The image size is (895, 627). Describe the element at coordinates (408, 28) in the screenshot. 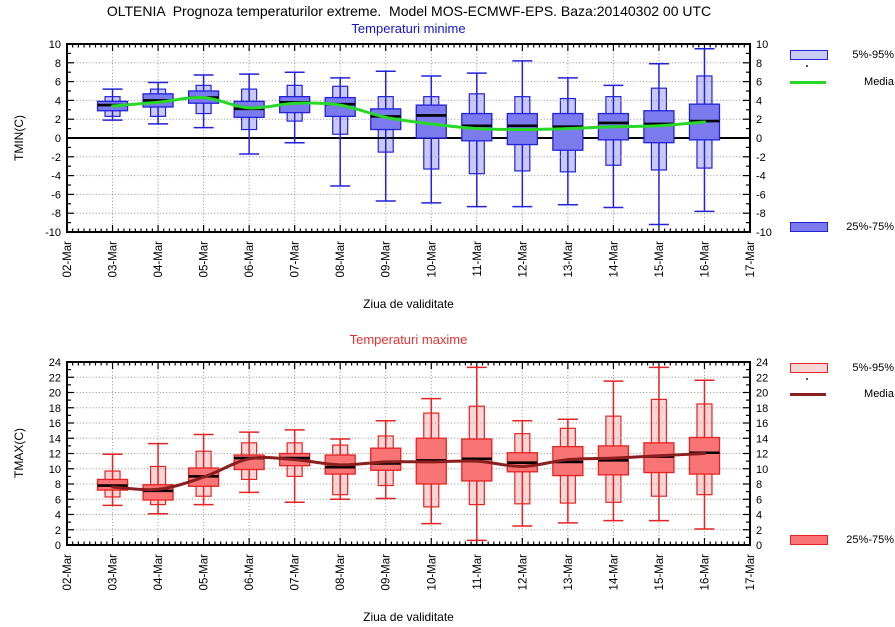

I see `tmin-chart-title: Temperaturi minime` at that location.